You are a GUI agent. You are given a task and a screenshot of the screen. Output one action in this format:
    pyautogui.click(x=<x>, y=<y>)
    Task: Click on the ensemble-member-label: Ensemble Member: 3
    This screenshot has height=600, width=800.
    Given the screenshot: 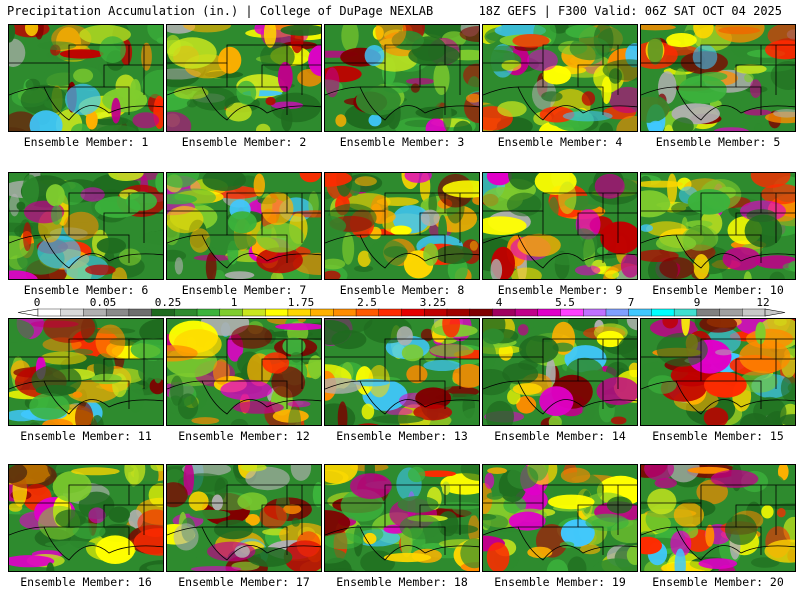 What is the action you would take?
    pyautogui.click(x=402, y=142)
    